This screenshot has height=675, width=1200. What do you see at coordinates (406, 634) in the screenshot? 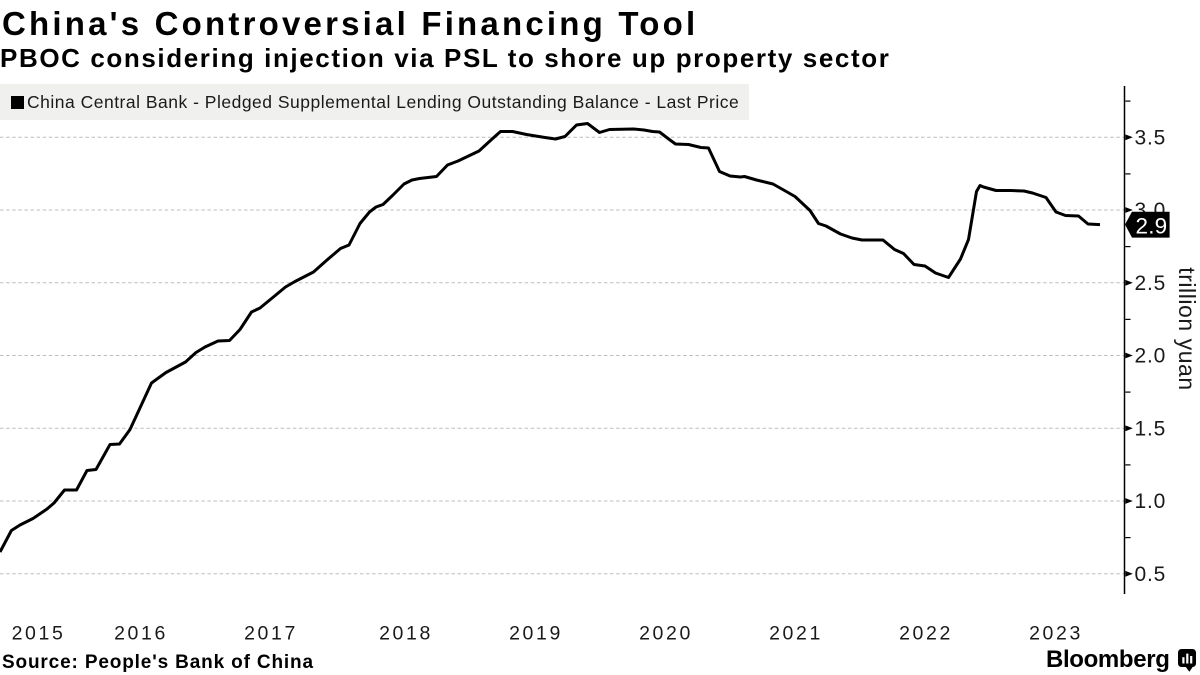
I see `svg-text: 2018` at bounding box center [406, 634].